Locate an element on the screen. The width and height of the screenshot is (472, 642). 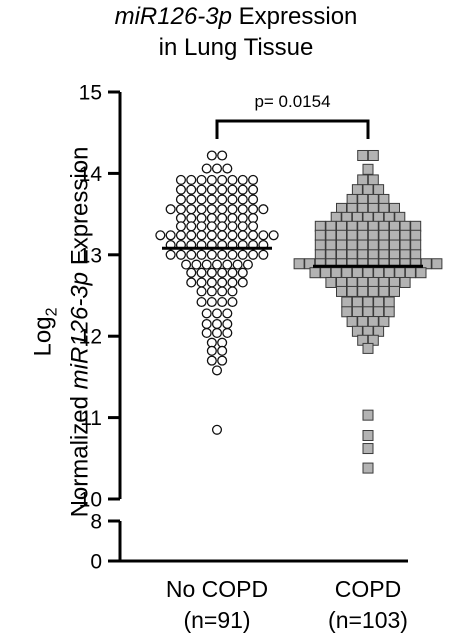
significance-bracket is located at coordinates (292, 129).